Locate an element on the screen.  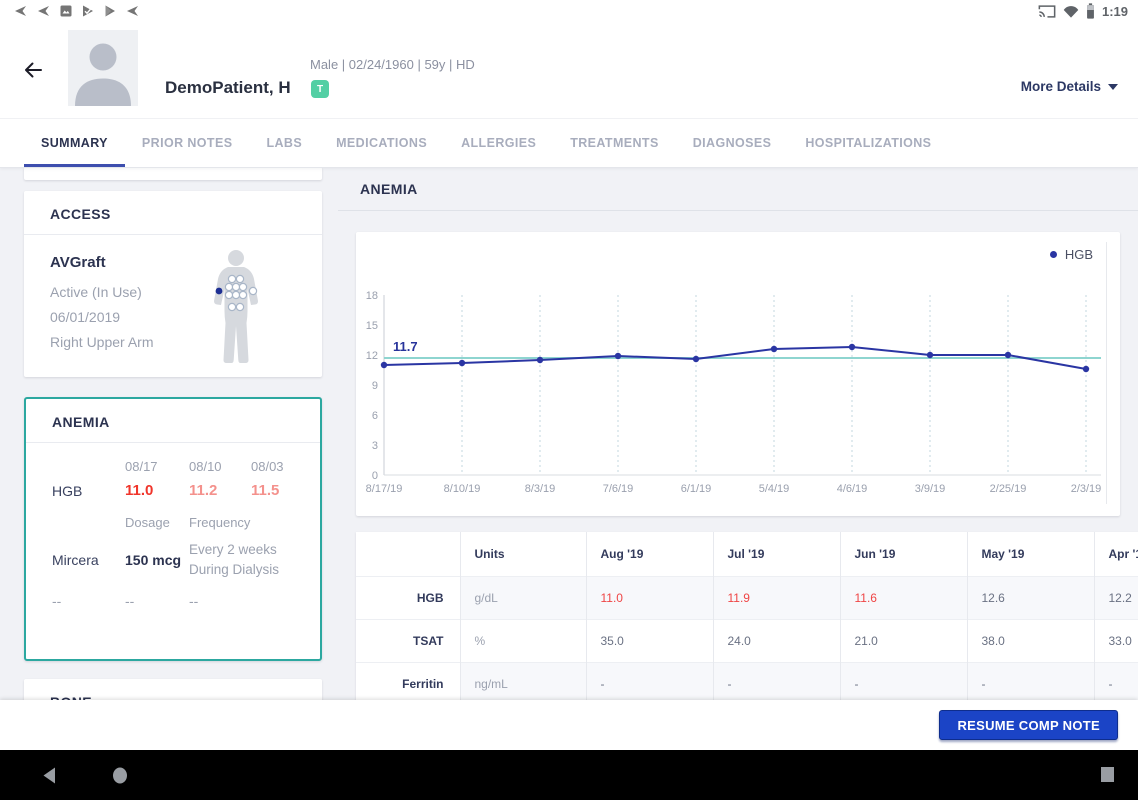
row-unit: g/dL is located at coordinates (522, 597).